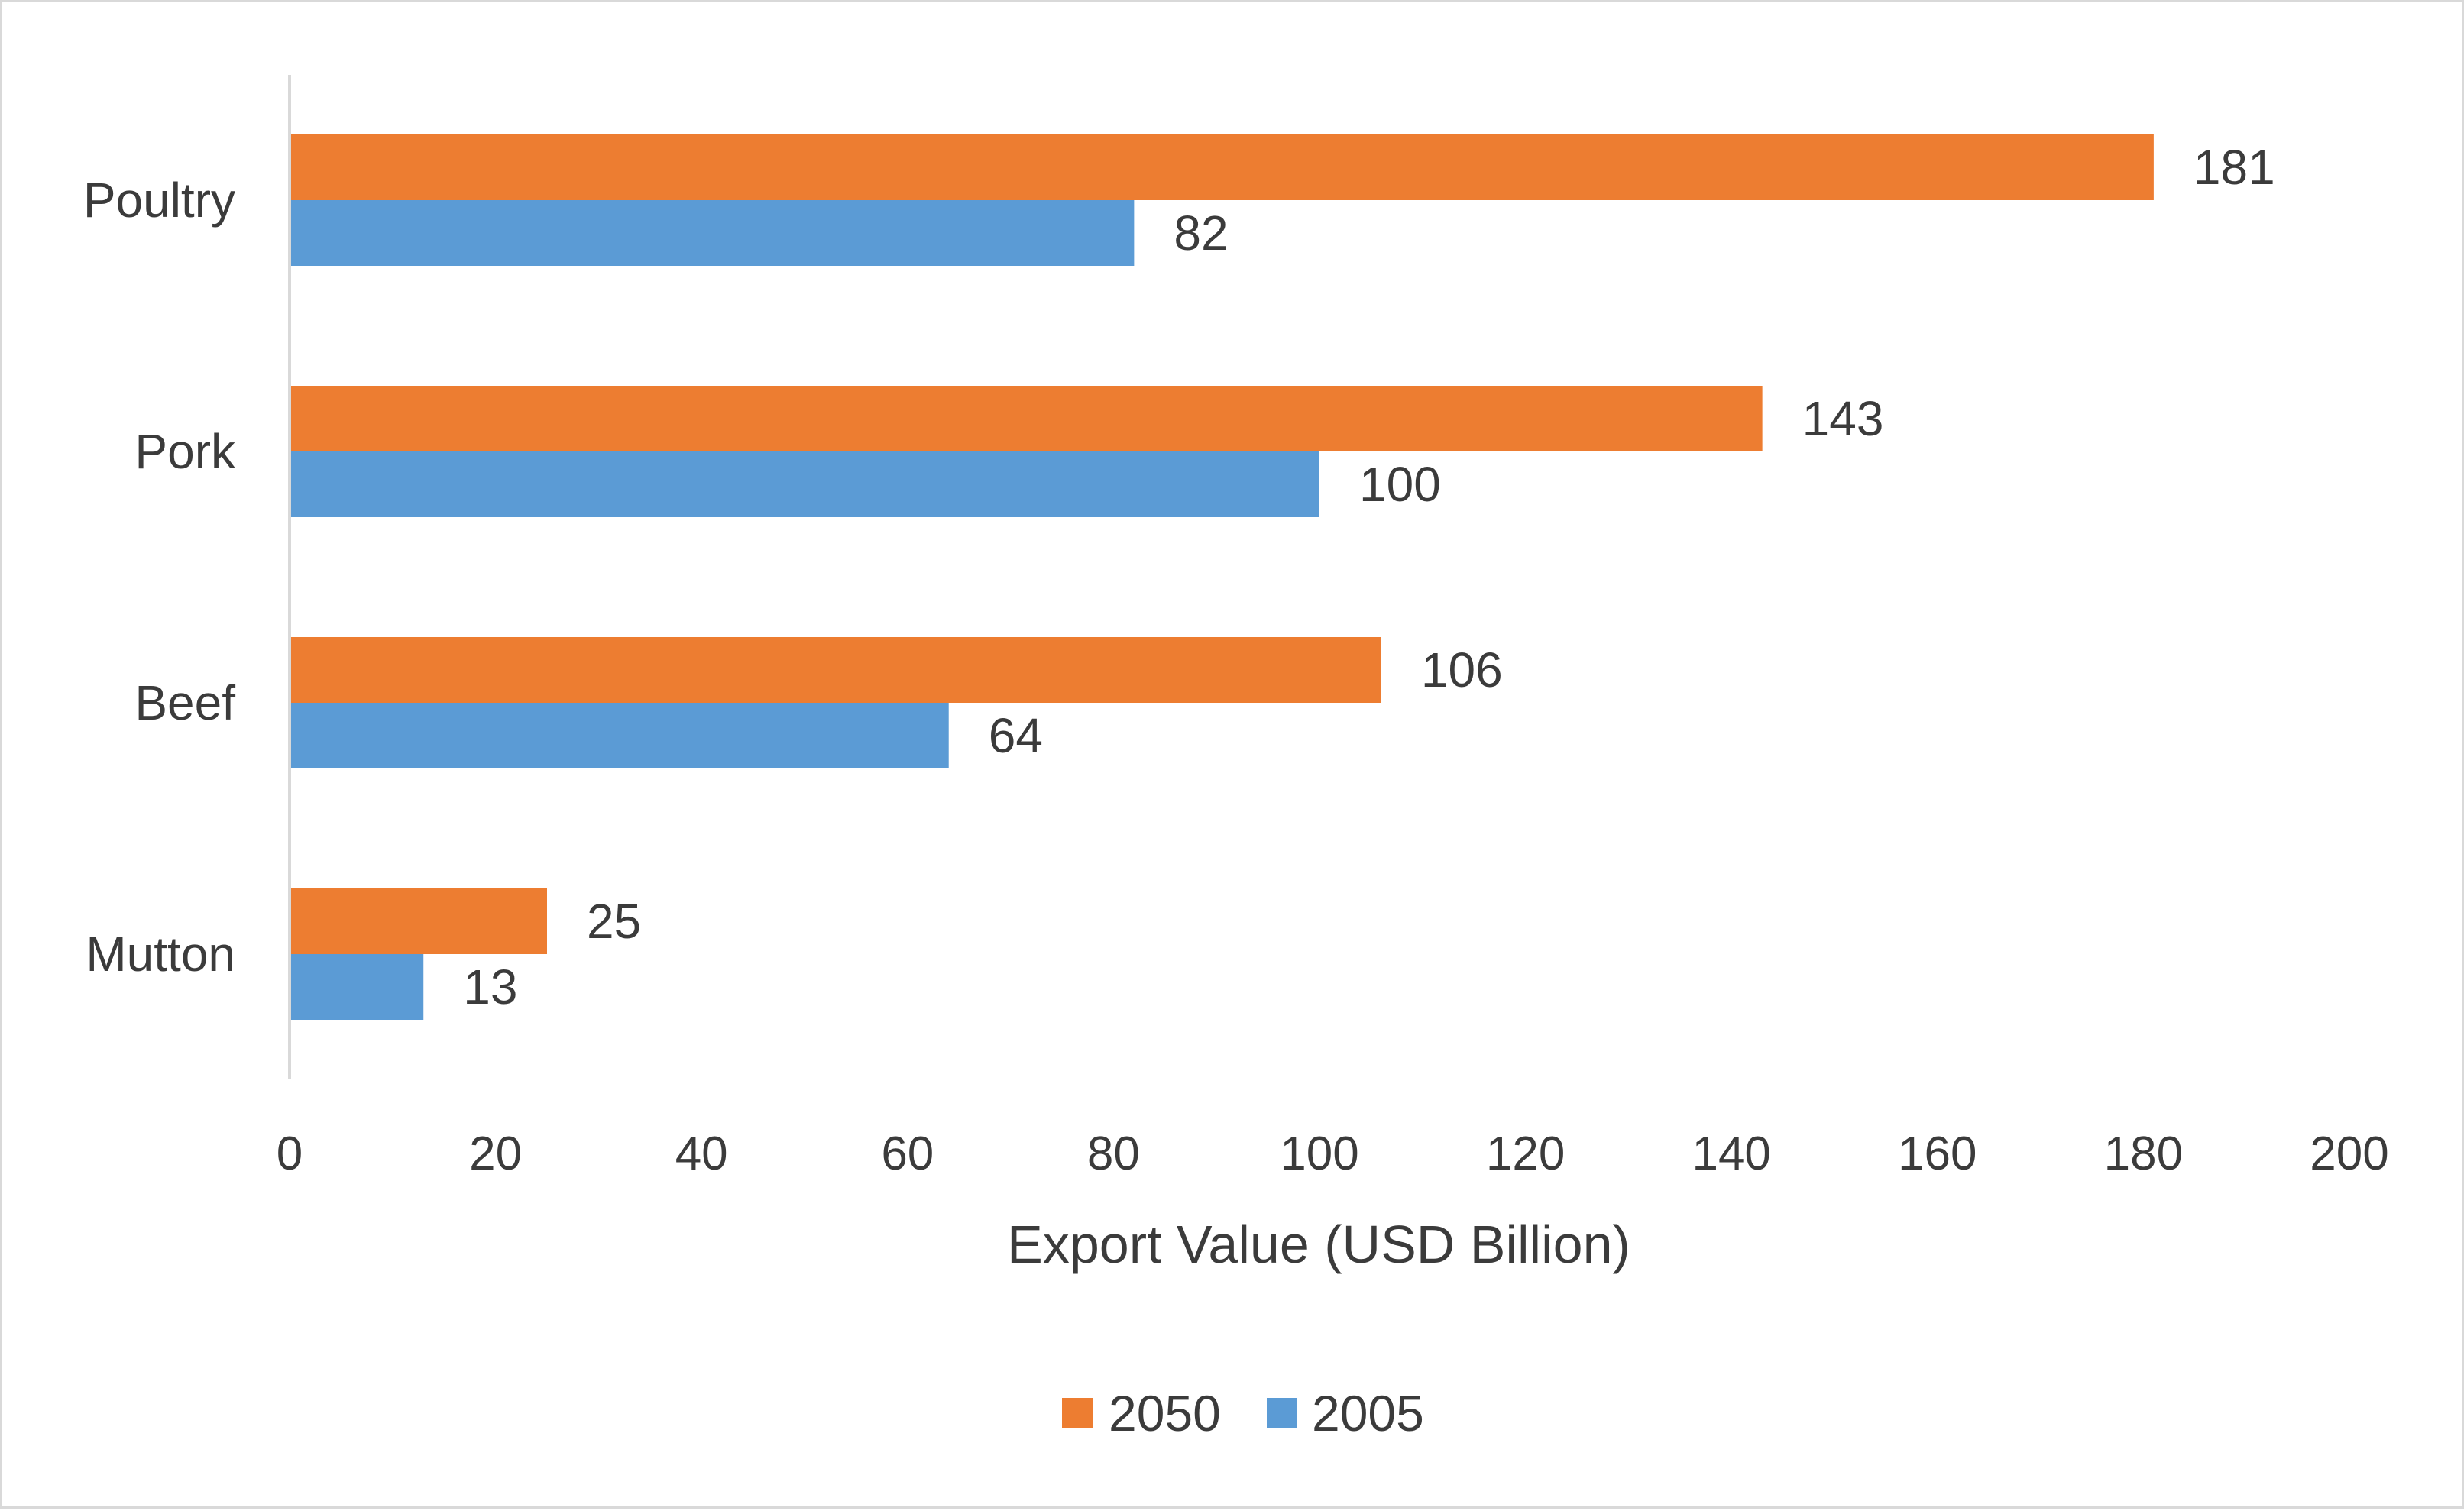 This screenshot has height=1511, width=2464. I want to click on data-label-pork-2005: 100, so click(1400, 485).